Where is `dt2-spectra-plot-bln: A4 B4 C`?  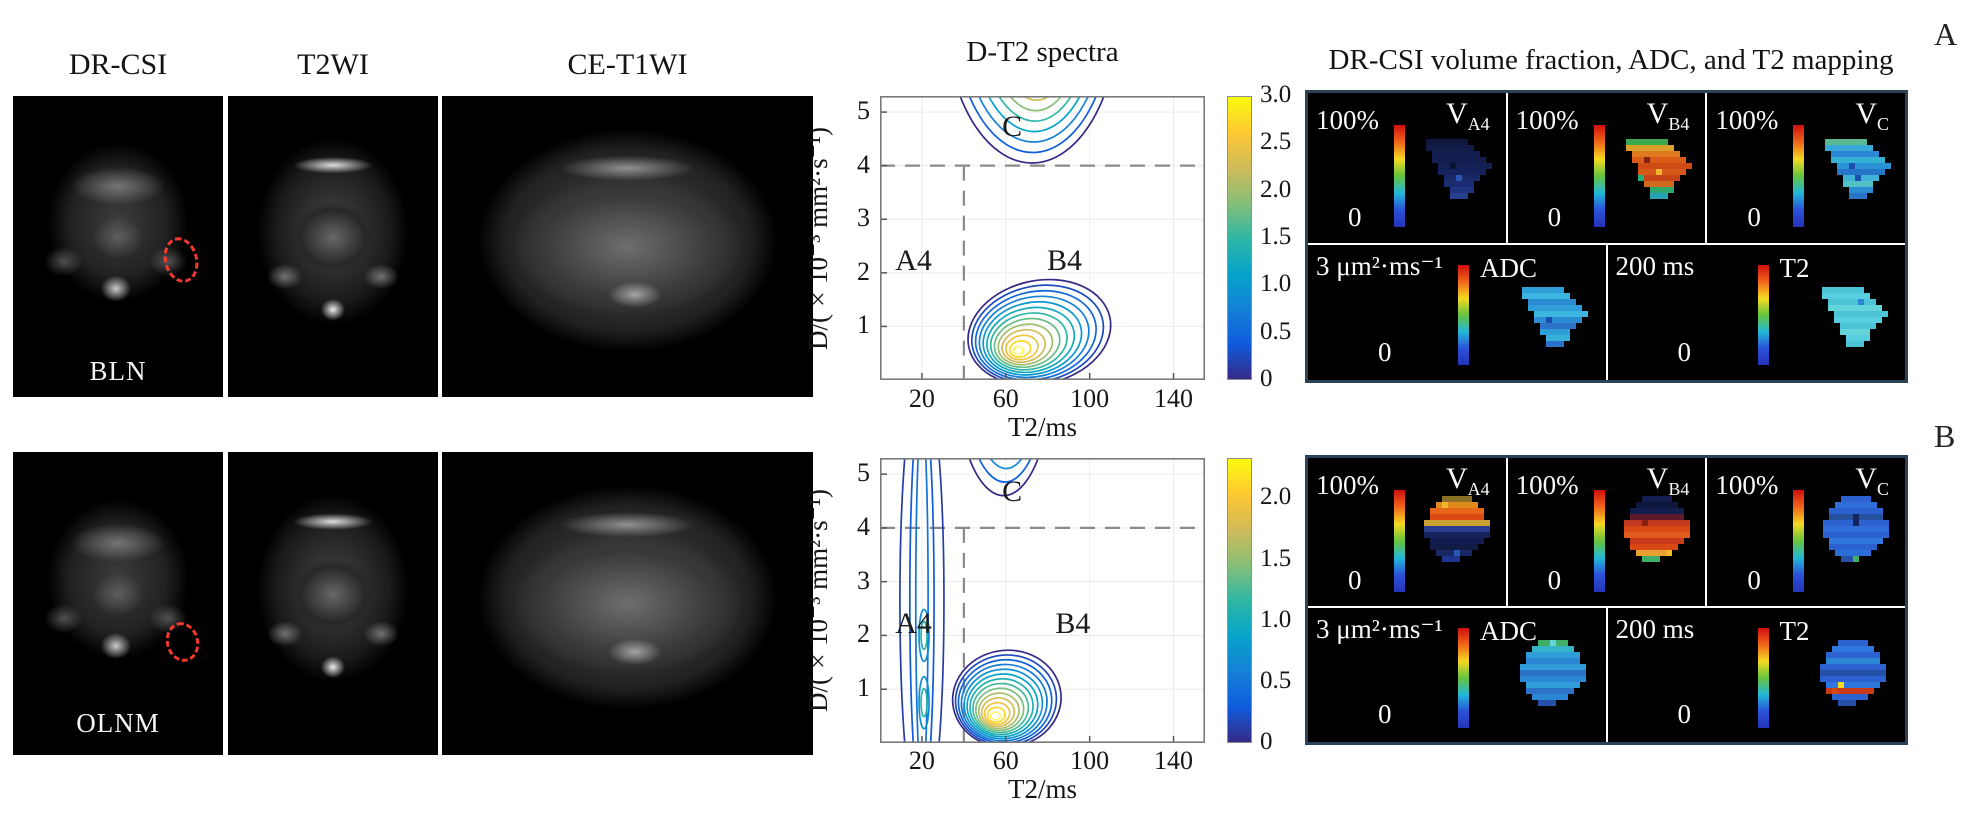
dt2-spectra-plot-bln: A4 B4 C is located at coordinates (1042, 238).